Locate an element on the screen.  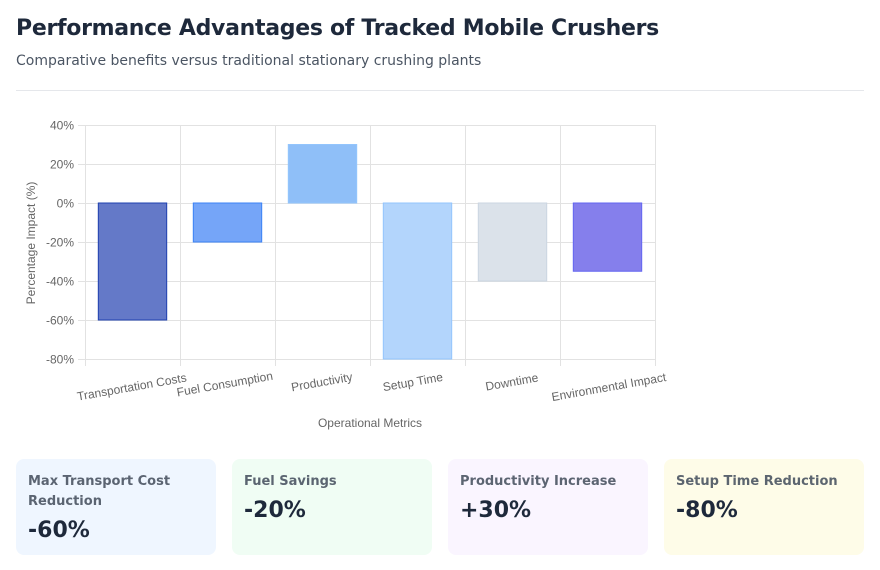
y-tick-label: -20% is located at coordinates (60, 243).